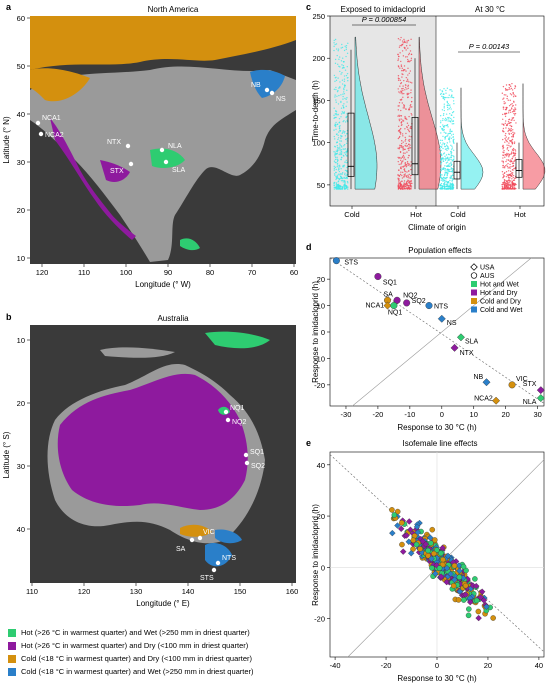 The height and width of the screenshot is (685, 552). What do you see at coordinates (474, 309) in the screenshot?
I see `legend-swatch` at bounding box center [474, 309].